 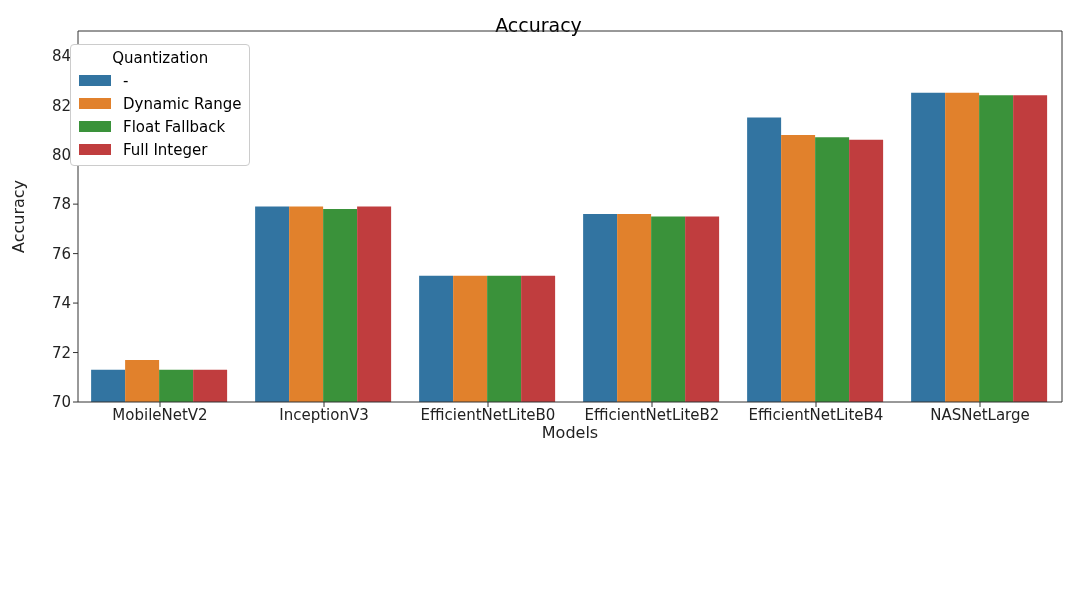 What do you see at coordinates (816, 414) in the screenshot?
I see `x-tick-label: EfficientNetLiteB4` at bounding box center [816, 414].